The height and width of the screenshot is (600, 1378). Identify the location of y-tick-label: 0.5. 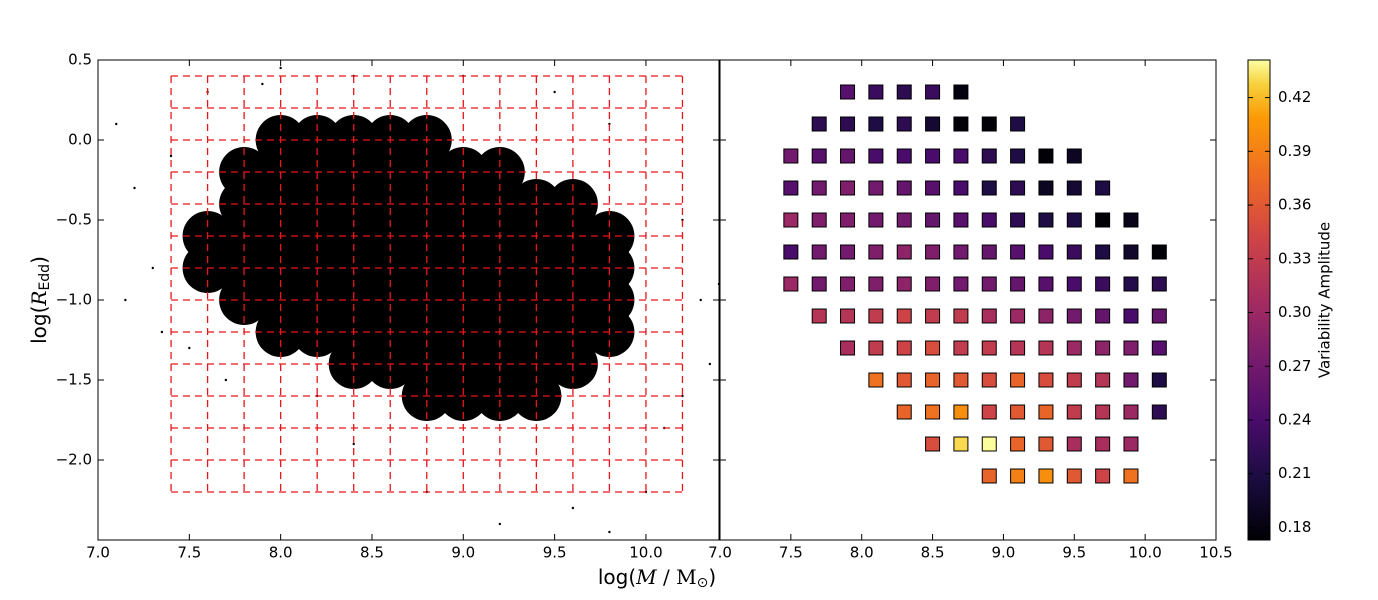
(80, 60).